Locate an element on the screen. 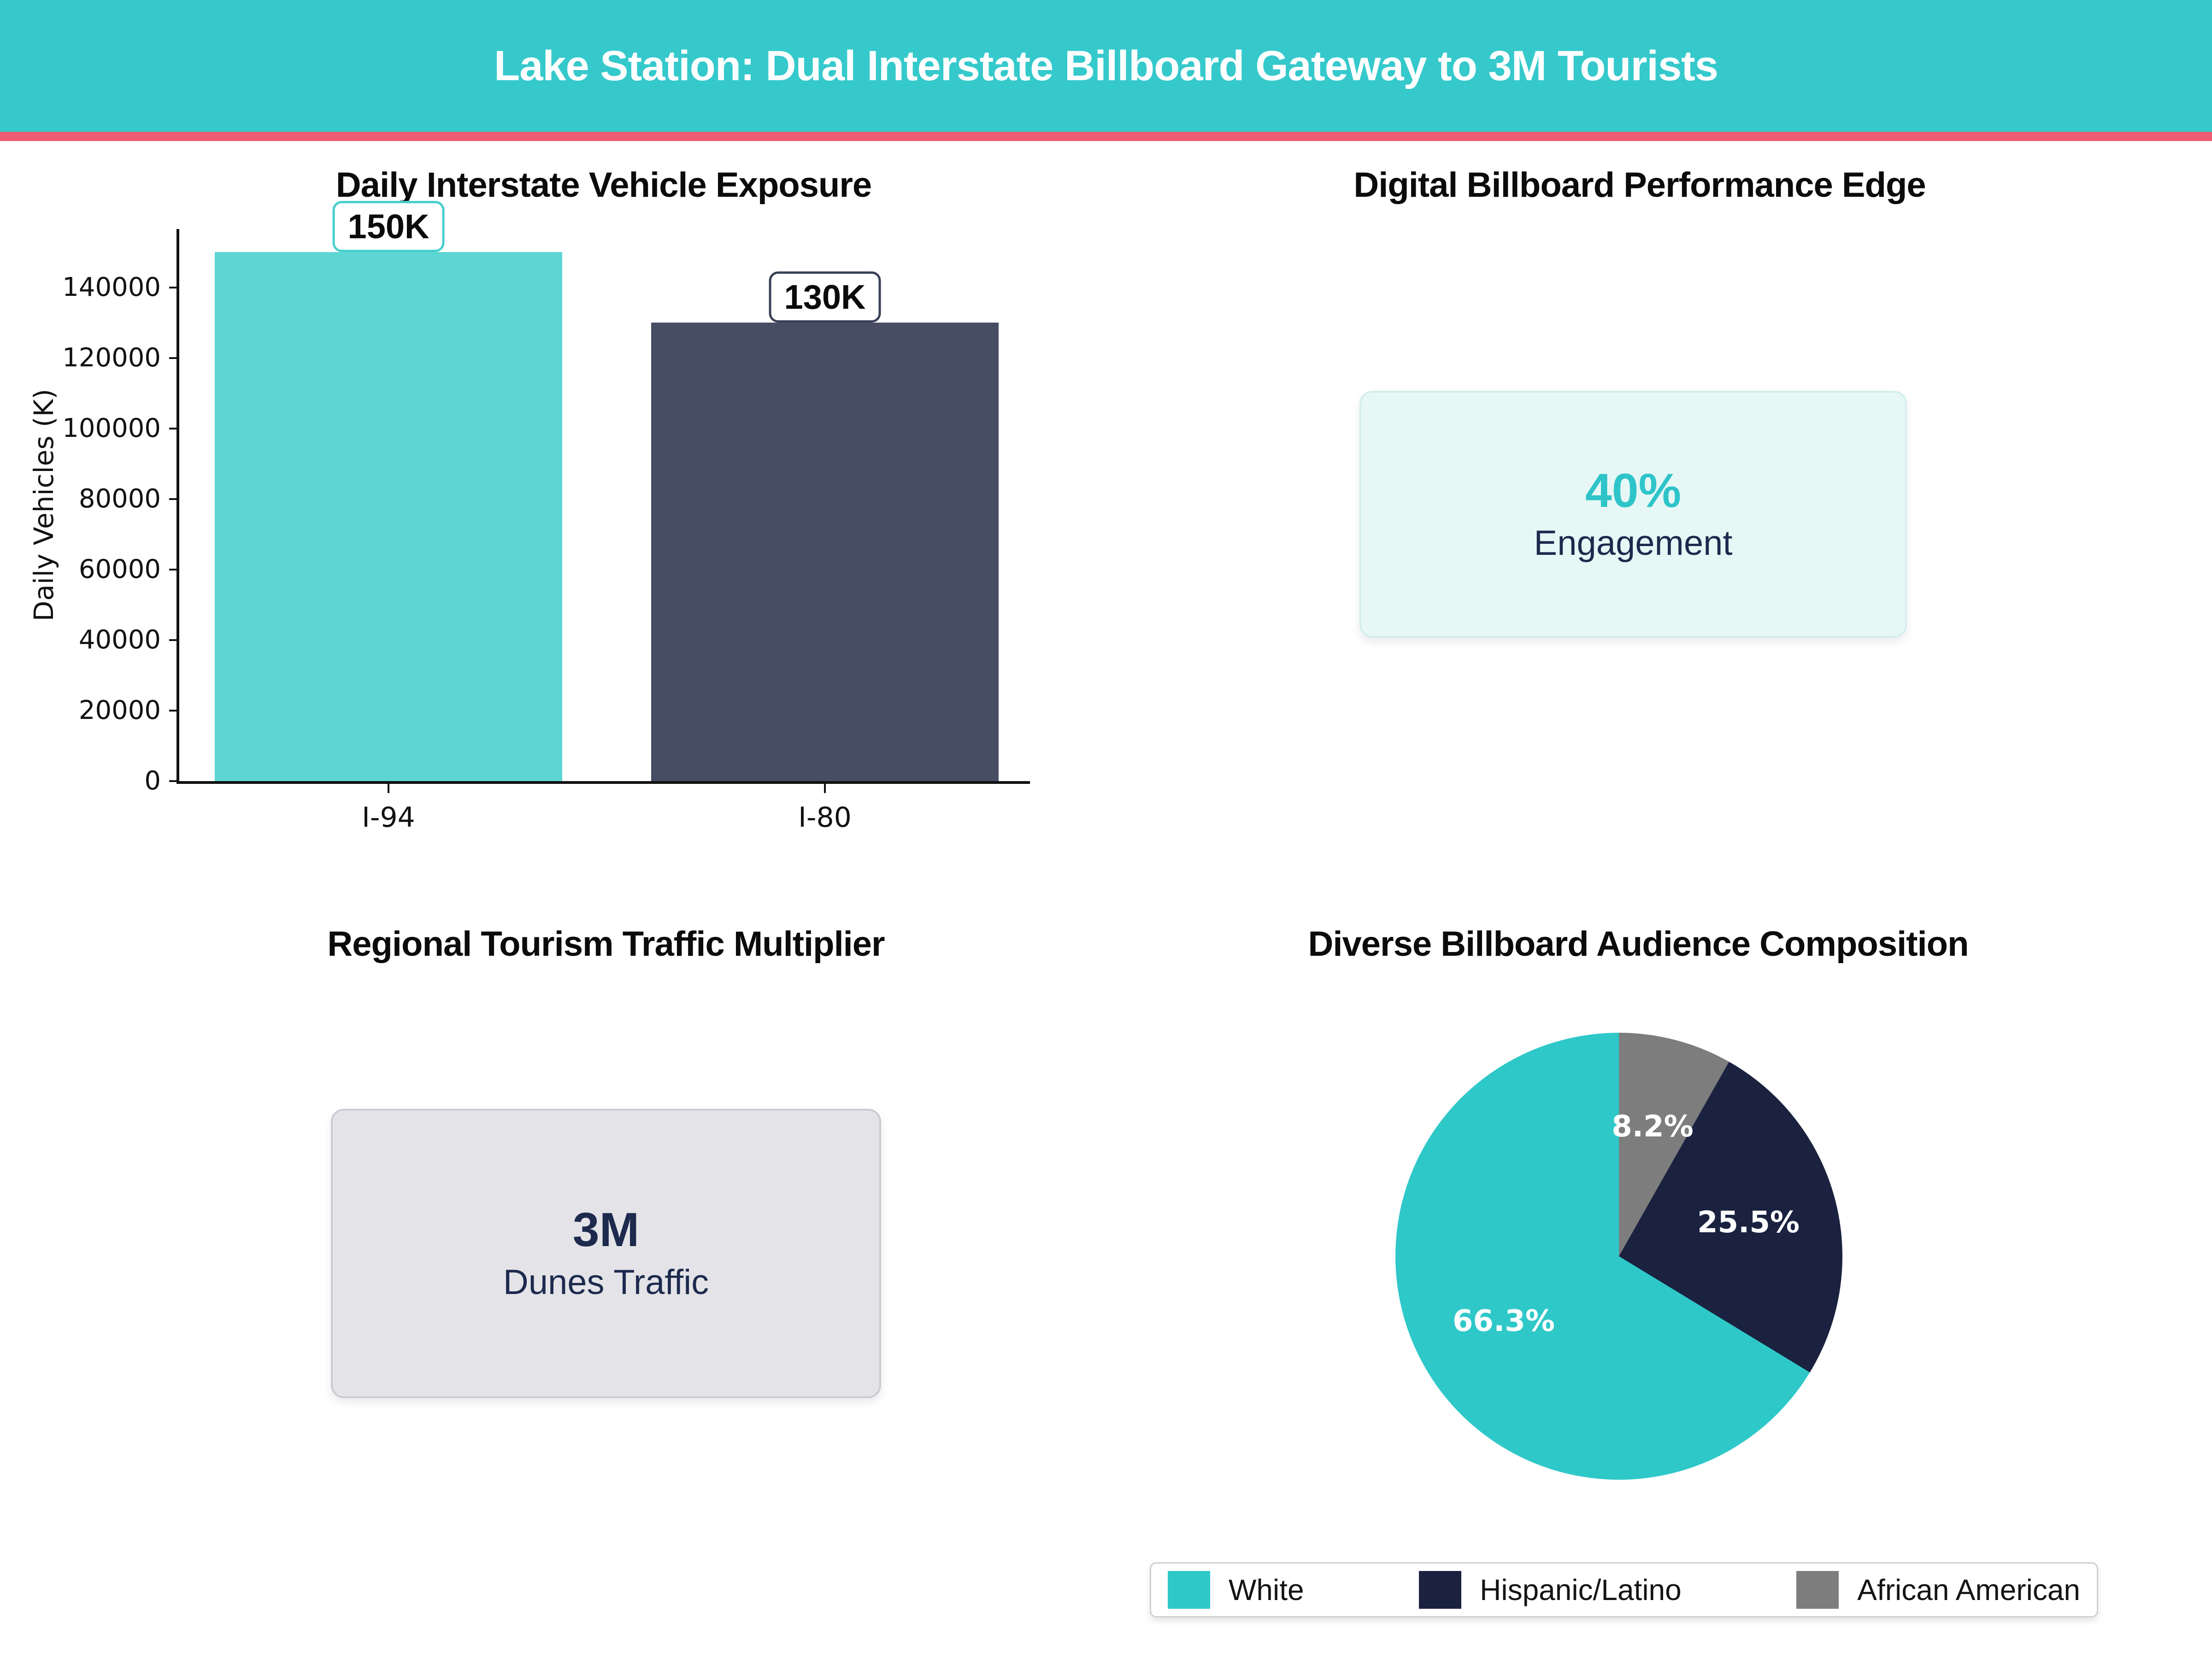 This screenshot has width=2212, height=1659. pie-percent-african-american: 8.2% is located at coordinates (1653, 1127).